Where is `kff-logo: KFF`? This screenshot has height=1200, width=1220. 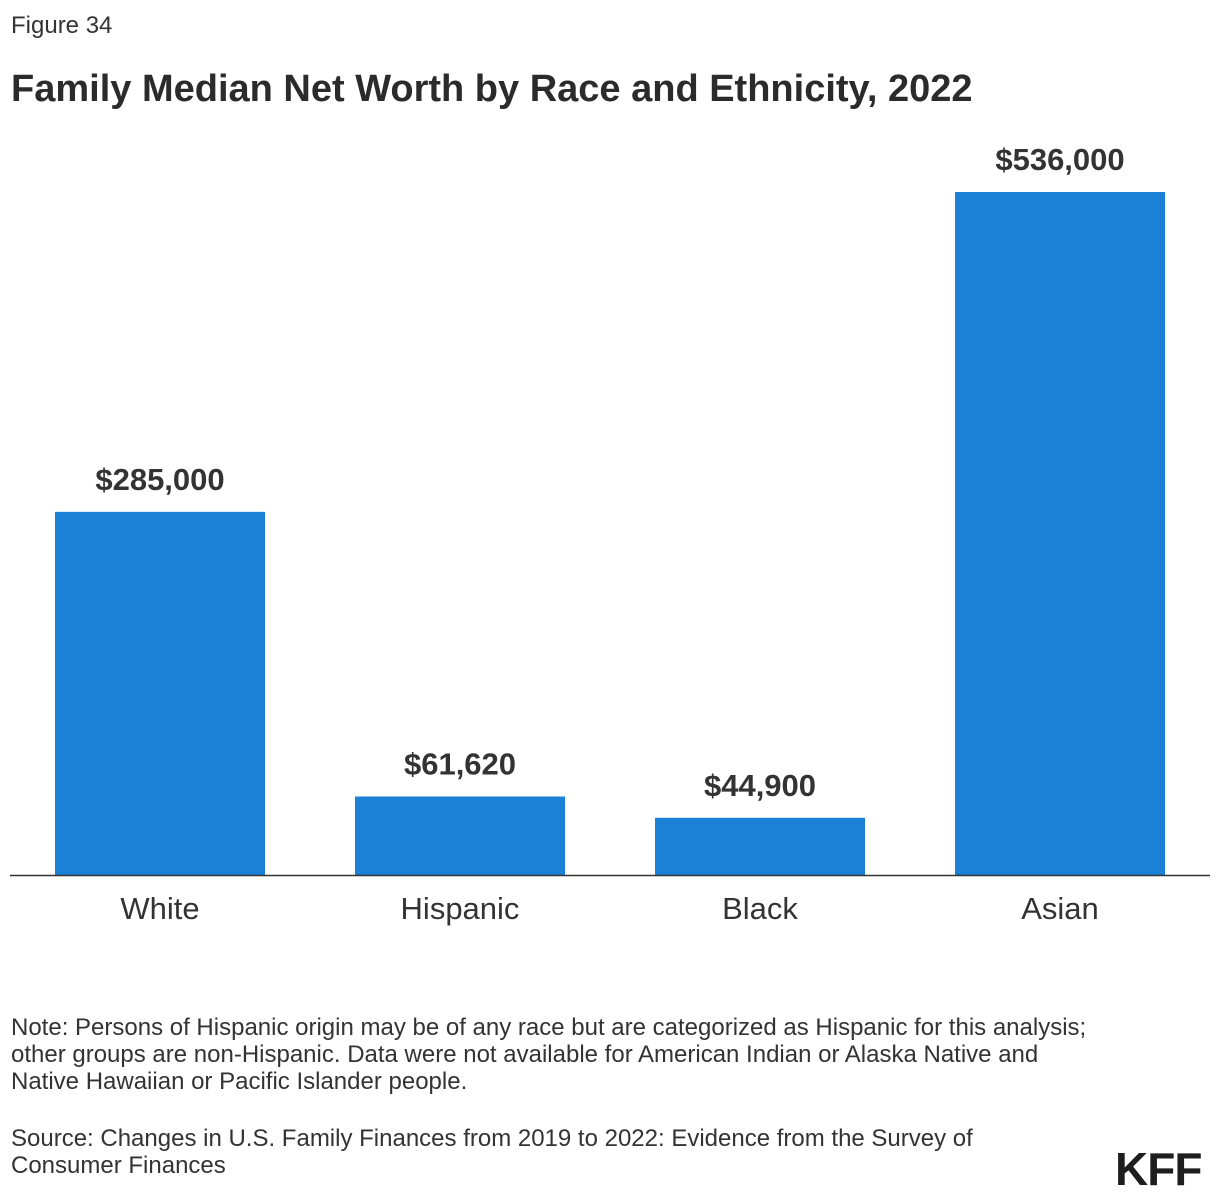 kff-logo: KFF is located at coordinates (1158, 1169).